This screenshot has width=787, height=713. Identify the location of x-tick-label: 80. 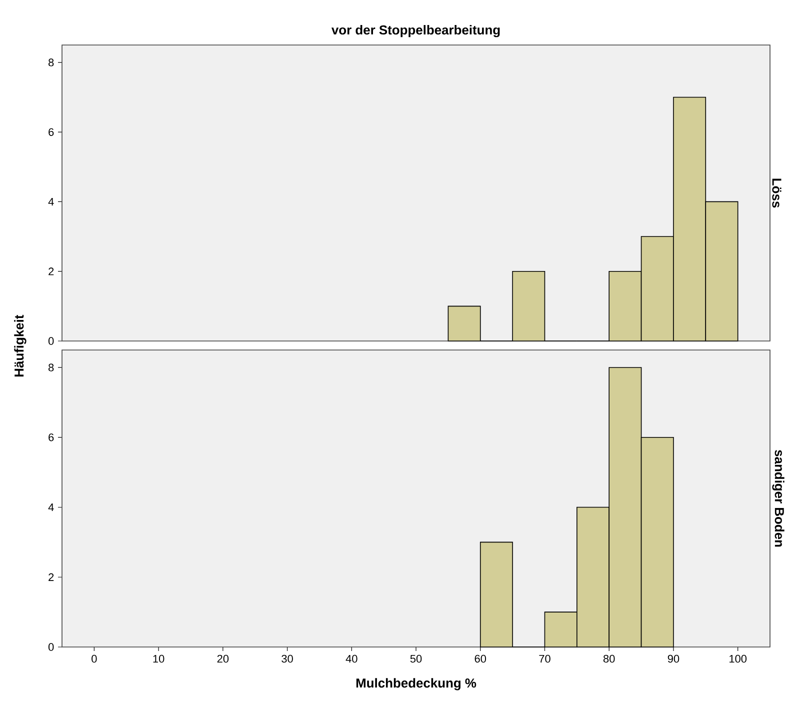
(609, 658).